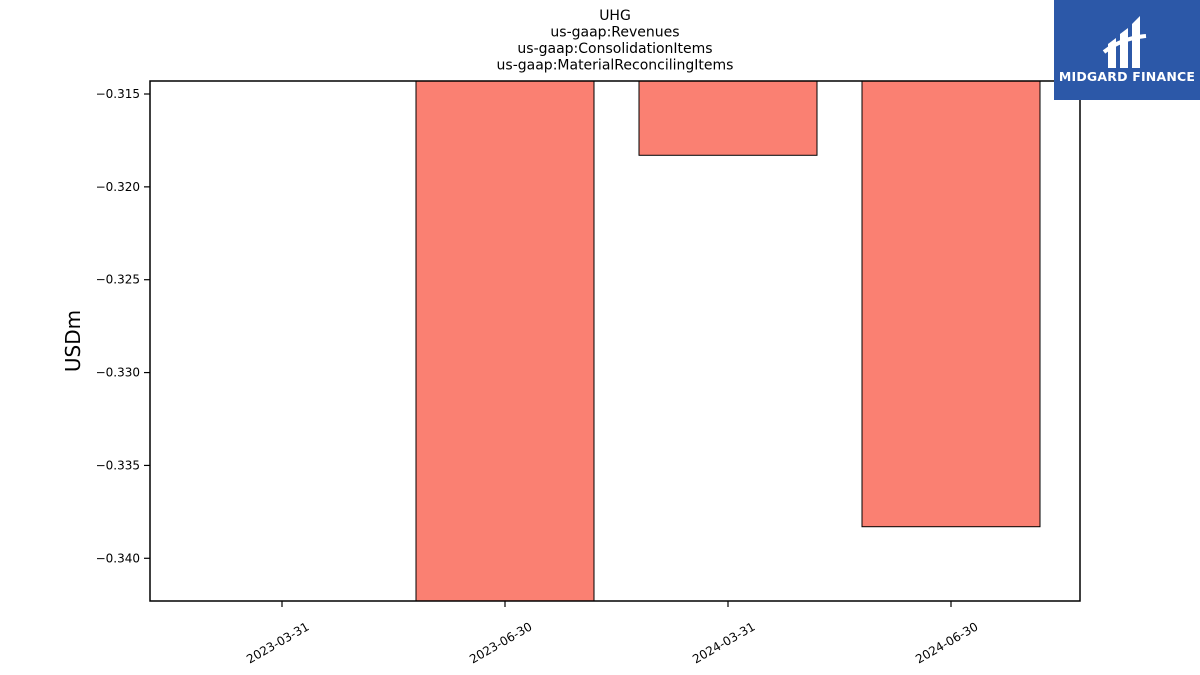 The height and width of the screenshot is (675, 1200). I want to click on y-tick-label: −0.325, so click(118, 280).